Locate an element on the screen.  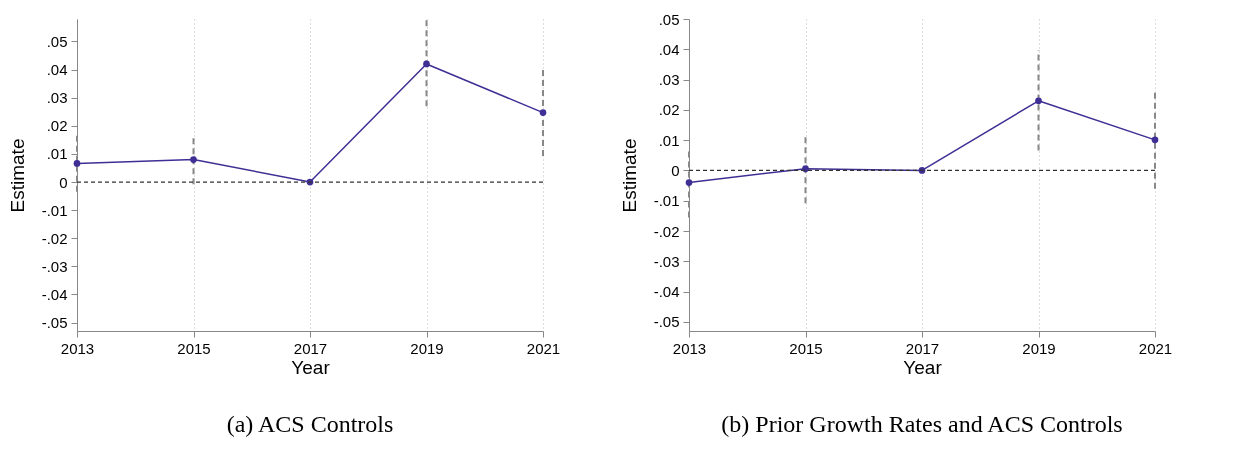
text: (a) ACS Controls is located at coordinates (310, 424).